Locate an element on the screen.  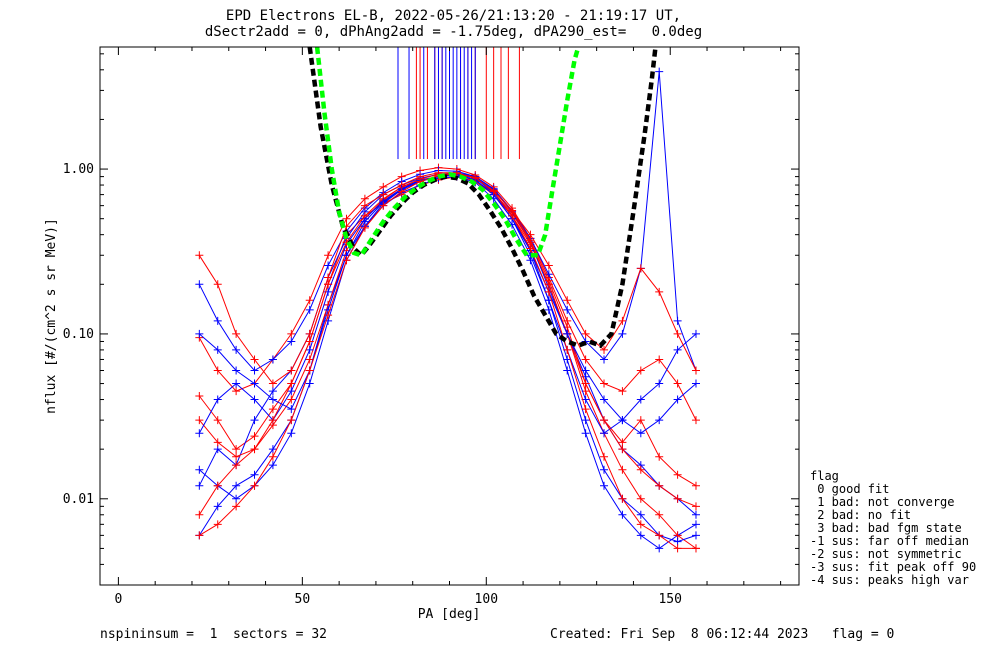
legend-item: -1 sus: far off median is located at coordinates (889, 541).